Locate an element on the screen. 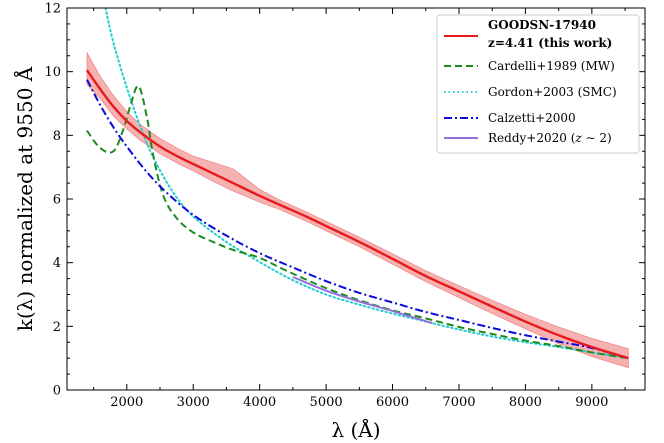 The width and height of the screenshot is (664, 443). legend-box is located at coordinates (538, 84).